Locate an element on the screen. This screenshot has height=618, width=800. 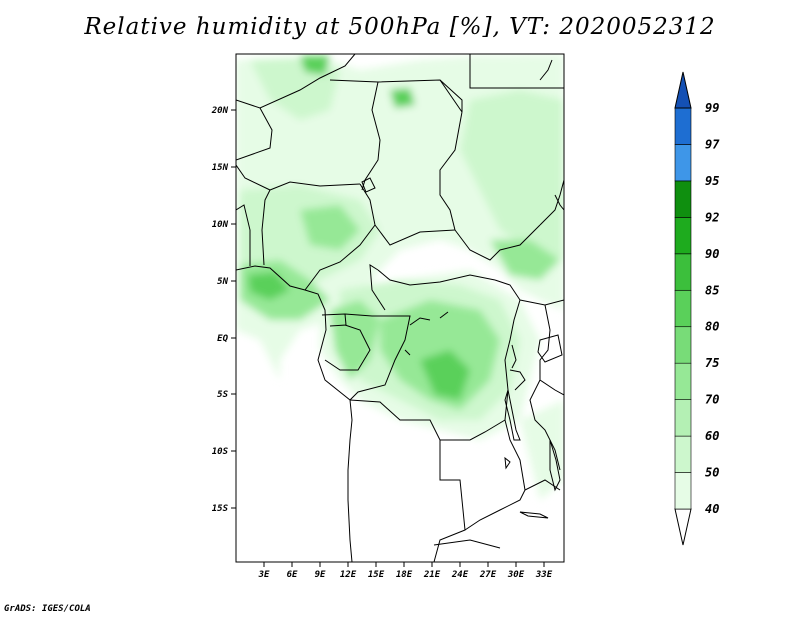
colorbar-label: 80 is located at coordinates (712, 327).